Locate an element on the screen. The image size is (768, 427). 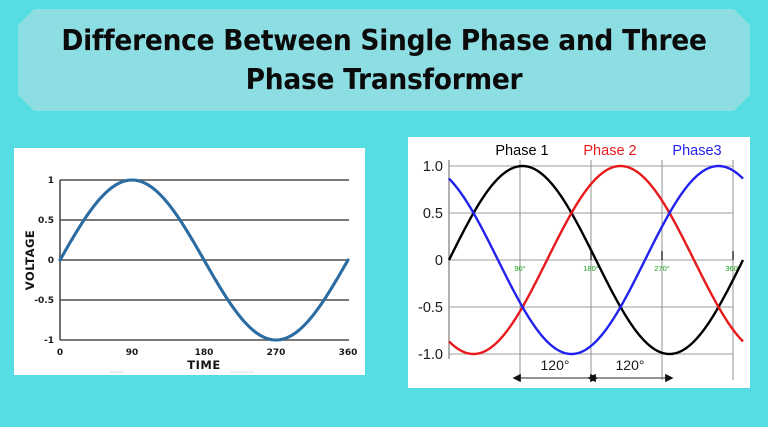
span-annotation-1: 120° is located at coordinates (555, 370).